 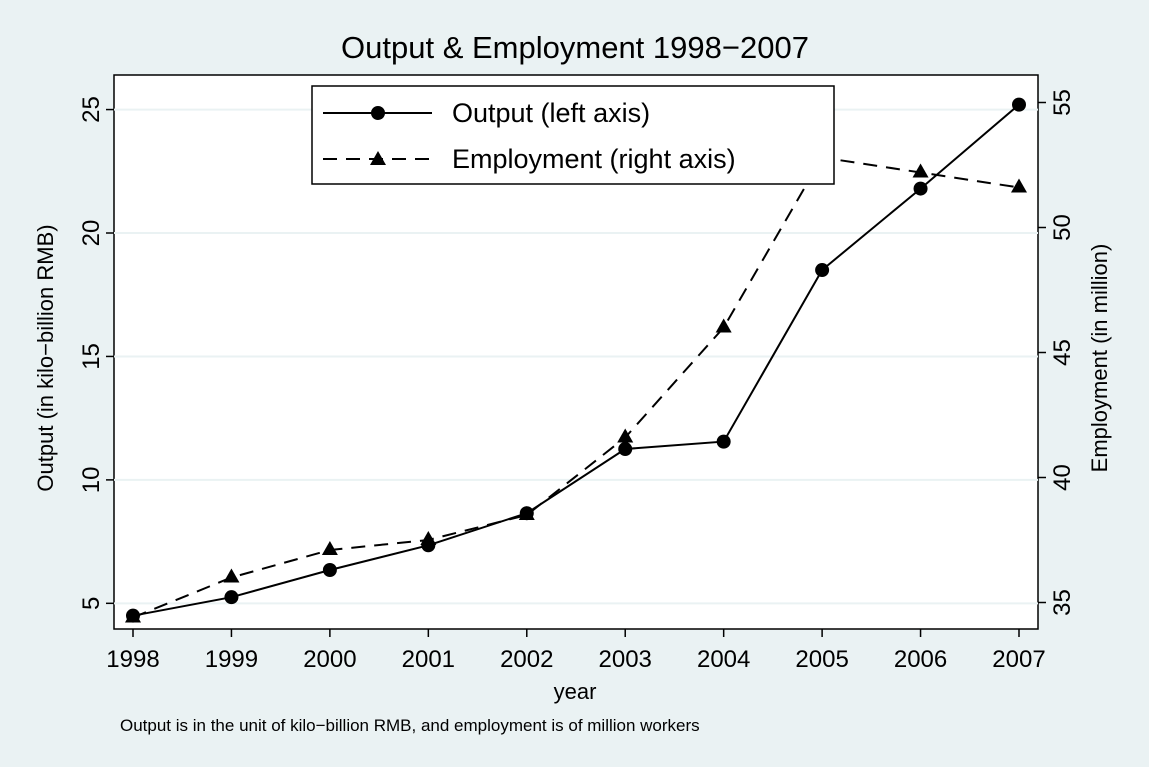 What do you see at coordinates (625, 659) in the screenshot?
I see `x-tick-label: 2003` at bounding box center [625, 659].